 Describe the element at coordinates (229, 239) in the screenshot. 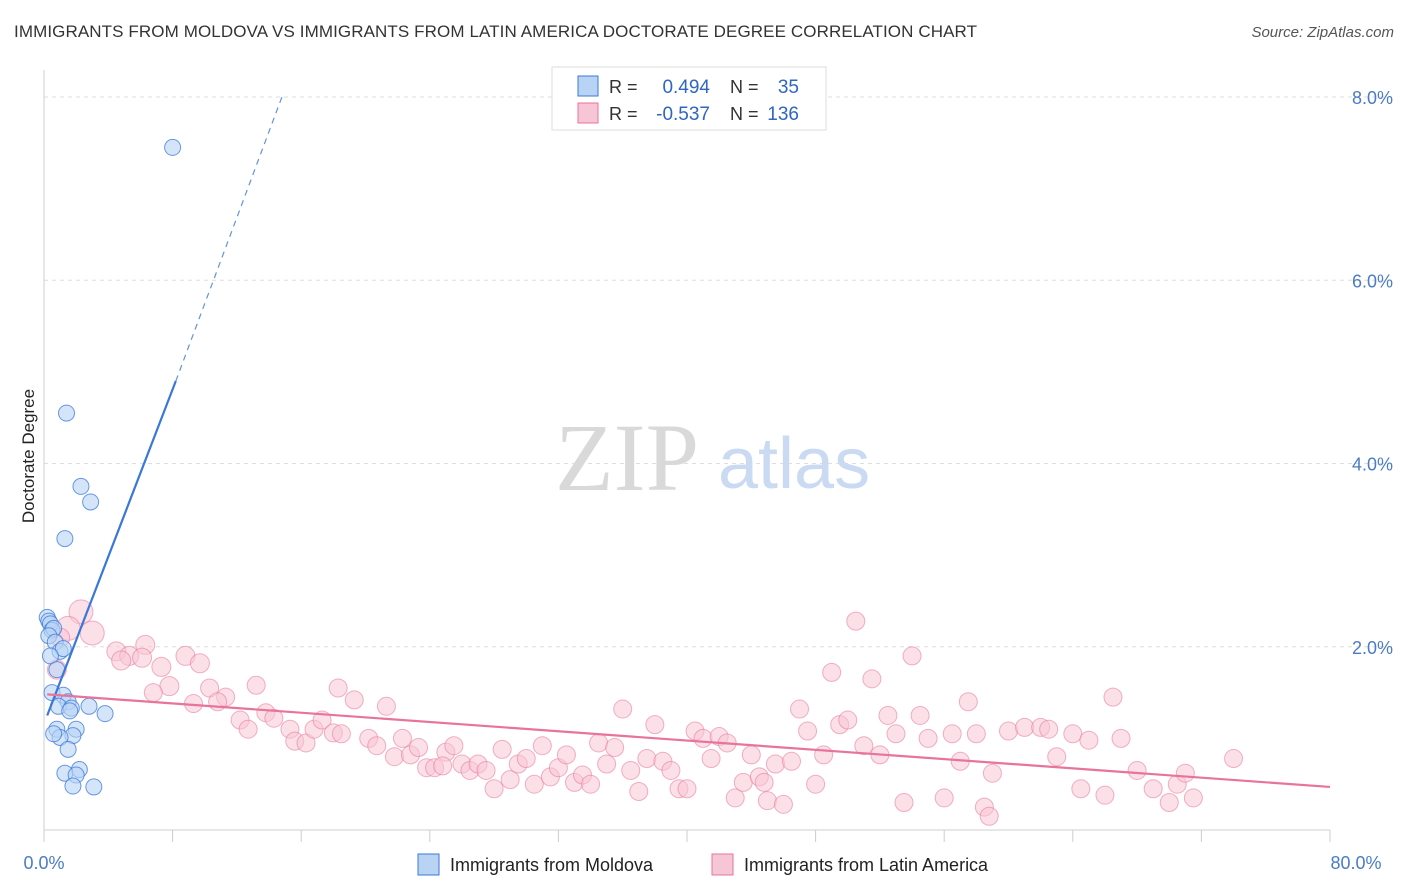

I see `trend-line-moldova-extrapolated` at that location.